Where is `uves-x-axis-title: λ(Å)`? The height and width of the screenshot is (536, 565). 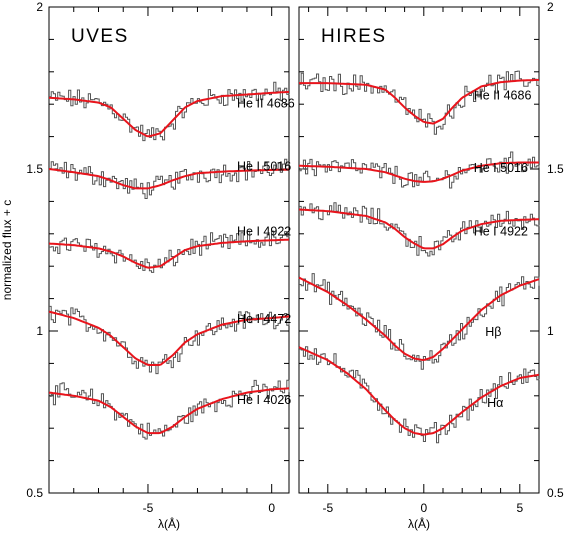 uves-x-axis-title: λ(Å) is located at coordinates (169, 523).